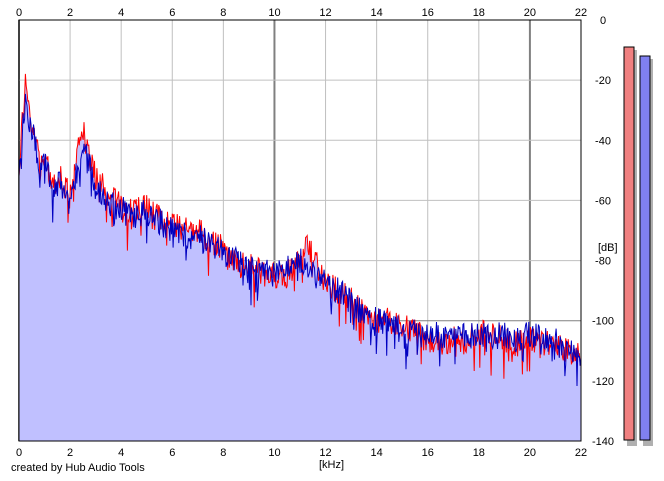  Describe the element at coordinates (581, 13) in the screenshot. I see `x-tick-label-top: 22` at that location.